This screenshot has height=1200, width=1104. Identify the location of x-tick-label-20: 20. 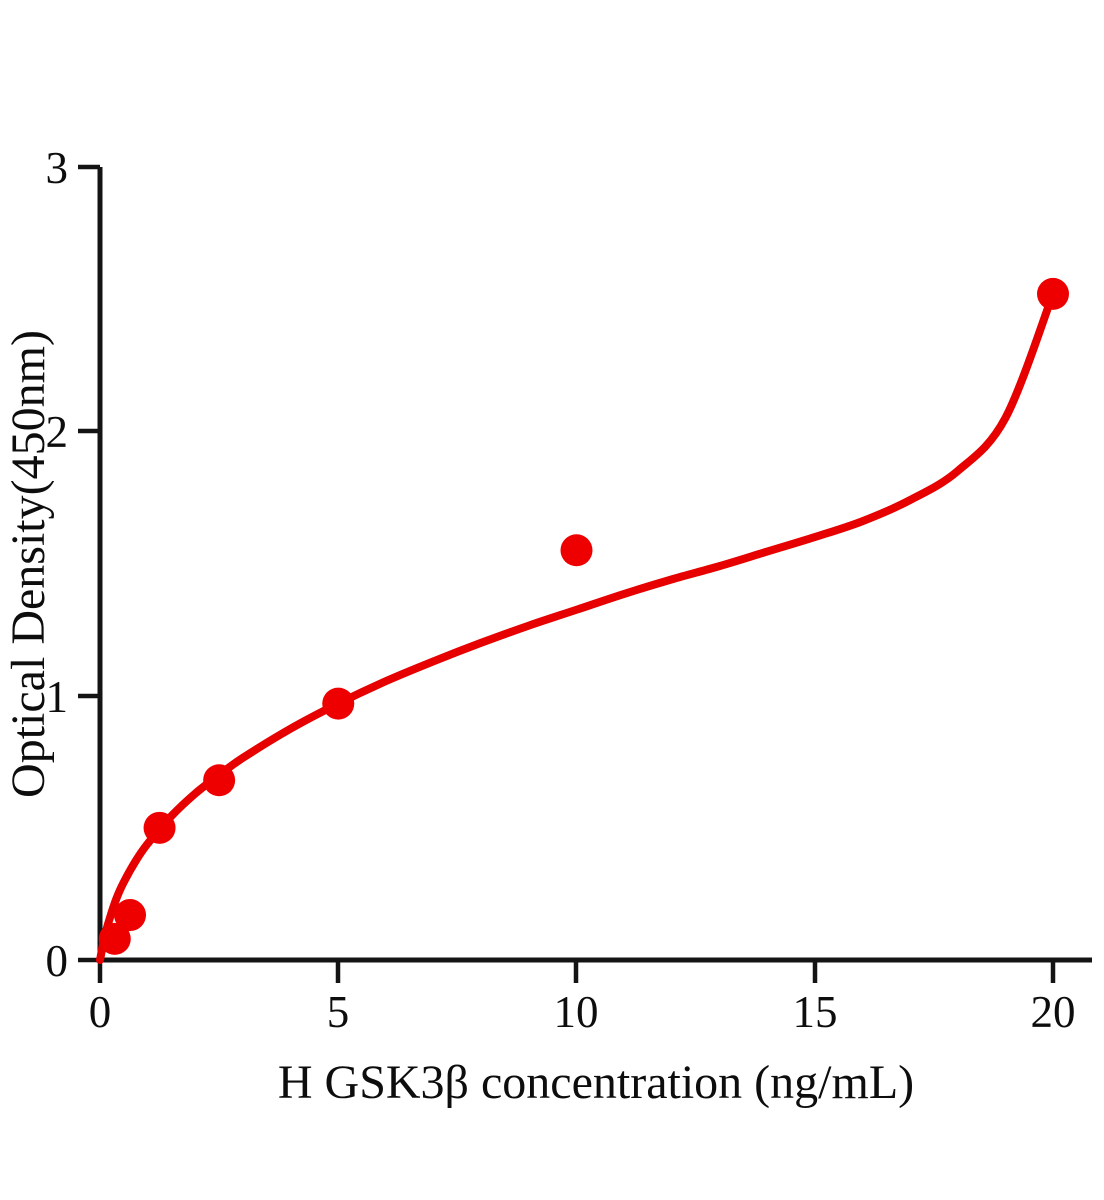
(1053, 1012).